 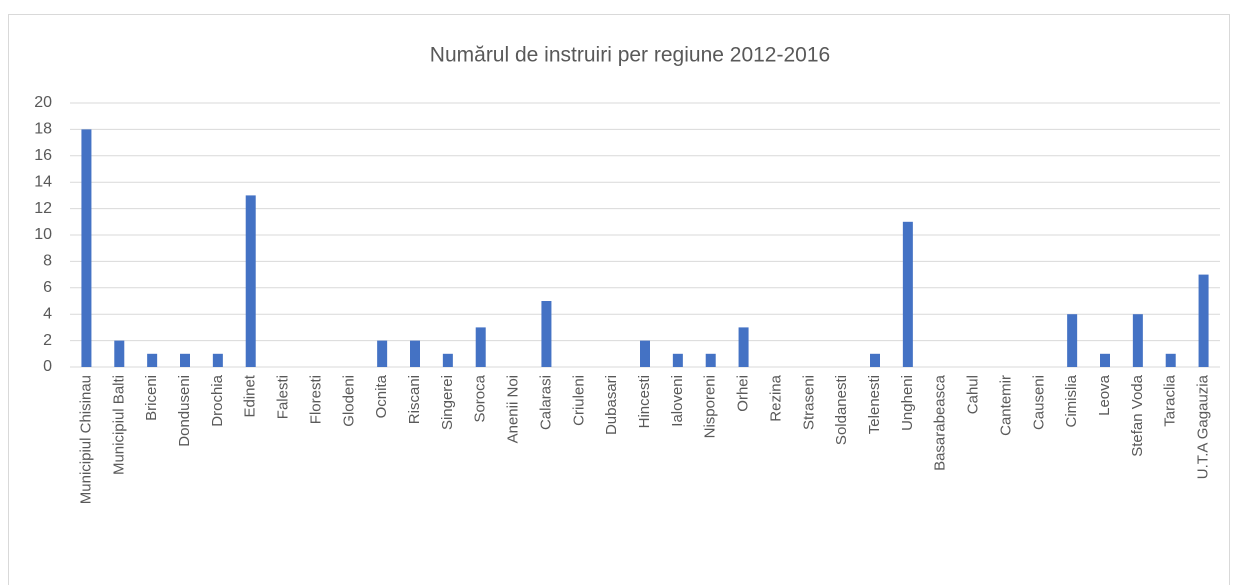 I want to click on x-tick-label: Singerei, so click(x=447, y=402).